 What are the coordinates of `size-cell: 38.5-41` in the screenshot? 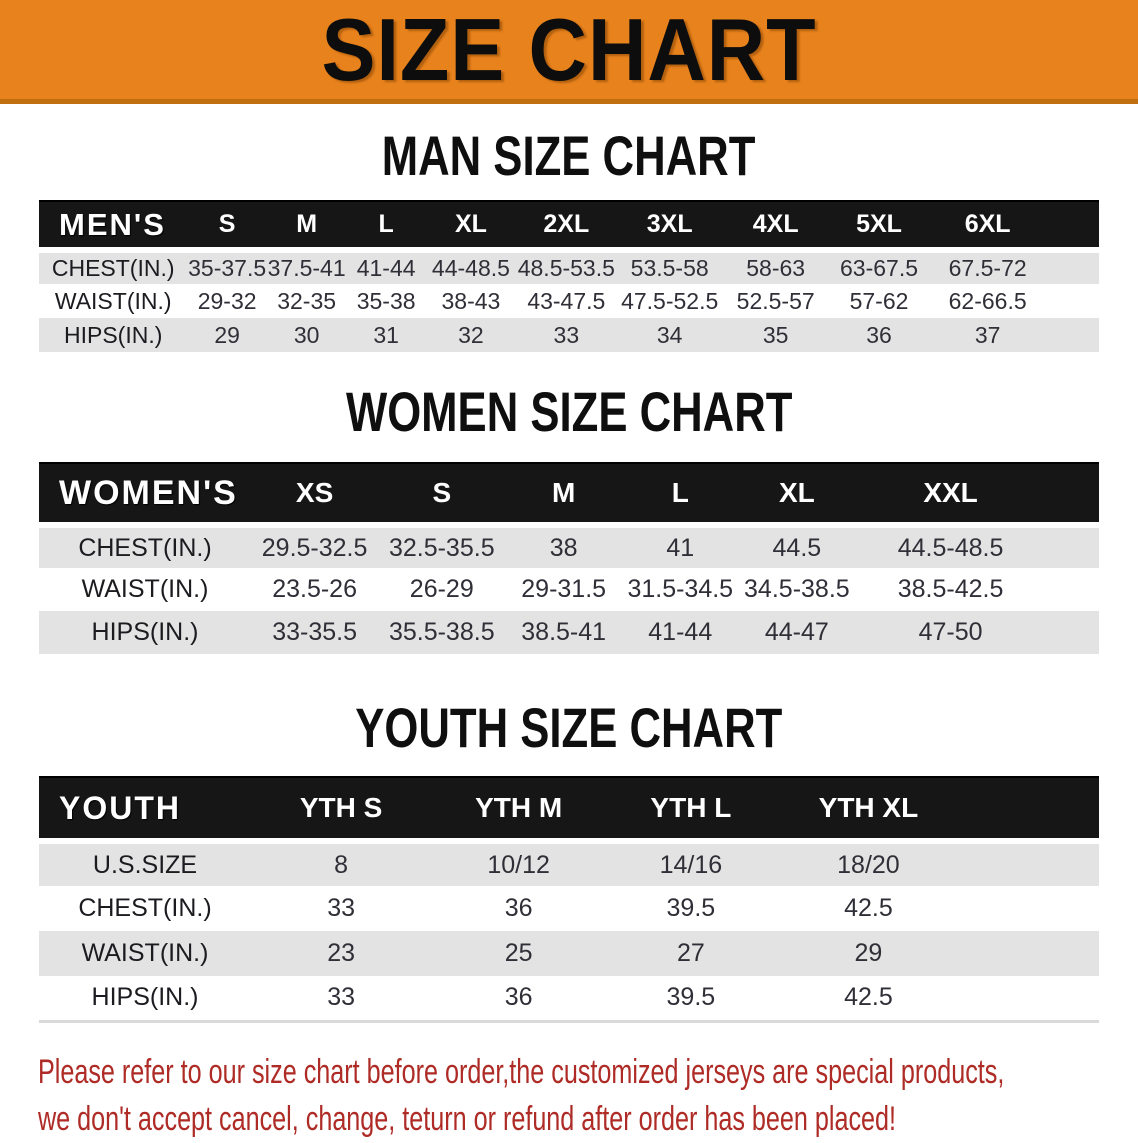 It's located at (564, 632).